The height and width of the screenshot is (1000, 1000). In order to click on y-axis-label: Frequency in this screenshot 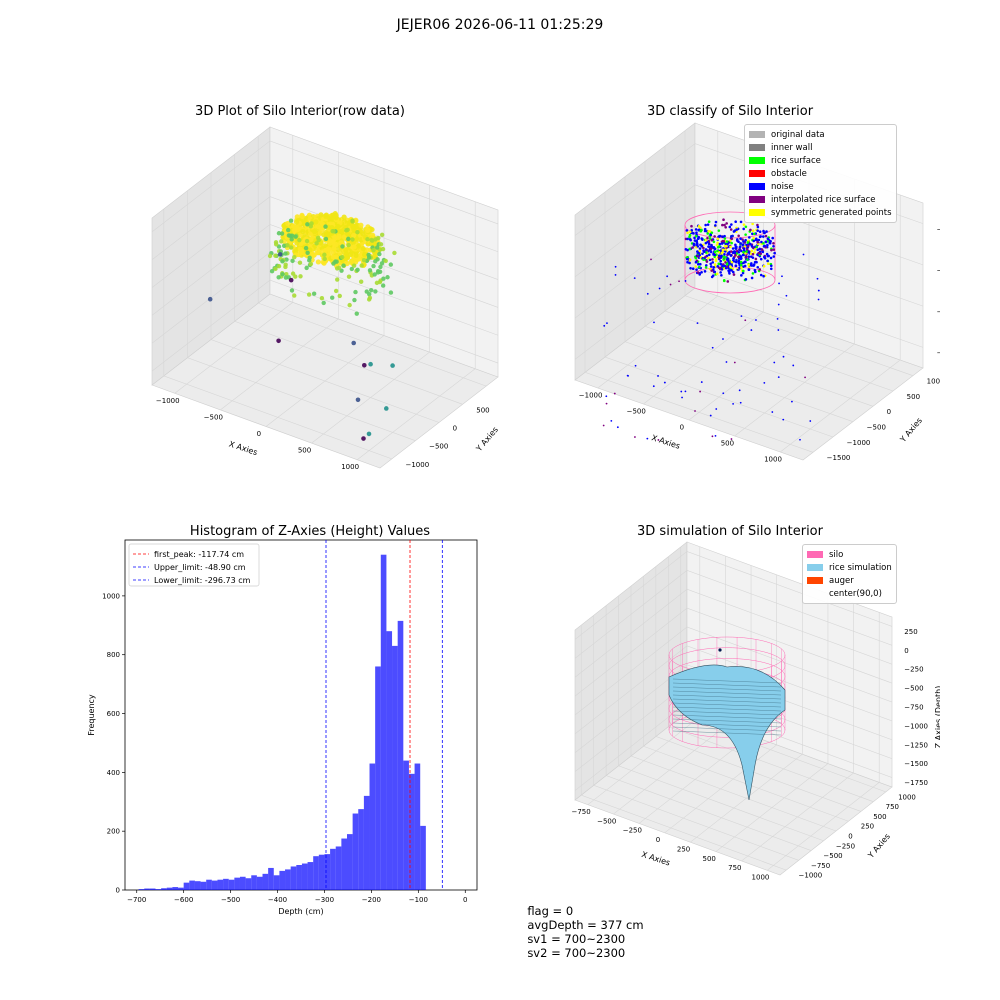, I will do `click(91, 715)`.